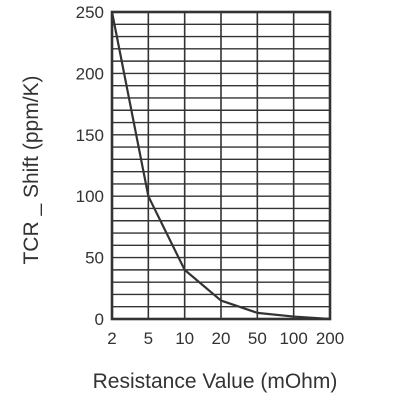 The width and height of the screenshot is (400, 400). Describe the element at coordinates (330, 338) in the screenshot. I see `x-tick-label: 200` at that location.